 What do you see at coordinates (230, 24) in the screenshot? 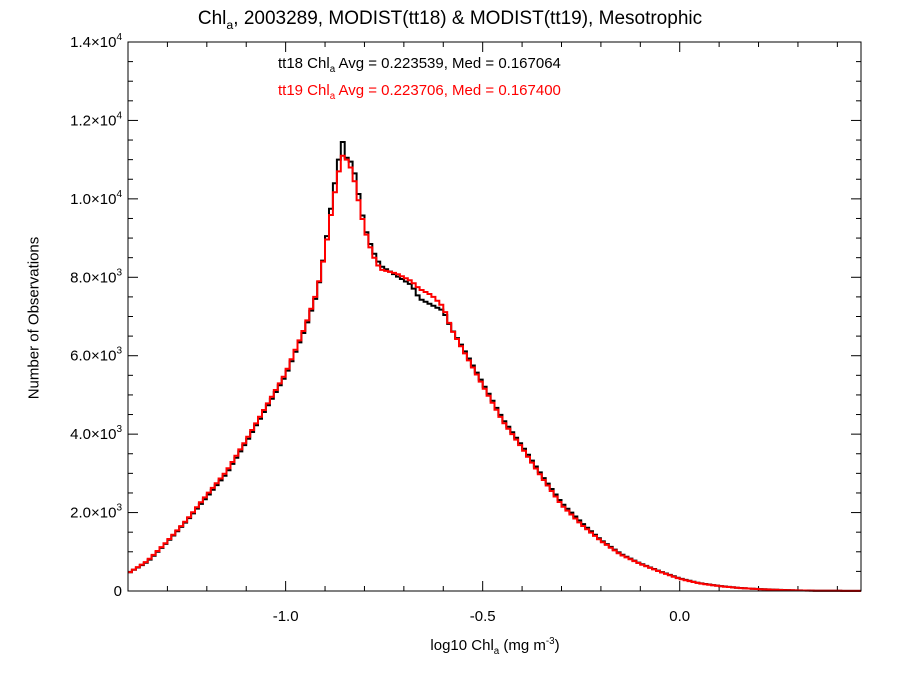
I see `chart-title-sub: a` at bounding box center [230, 24].